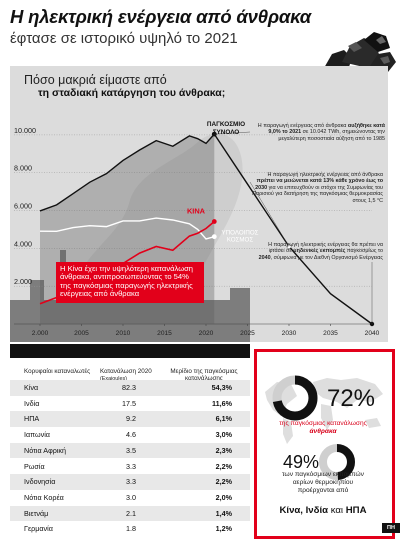  What do you see at coordinates (130, 351) in the screenshot?
I see `table-top-bar` at bounding box center [130, 351].